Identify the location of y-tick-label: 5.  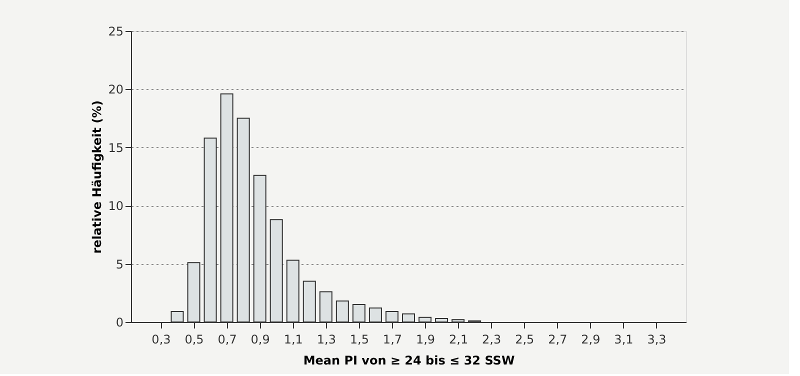
(120, 264).